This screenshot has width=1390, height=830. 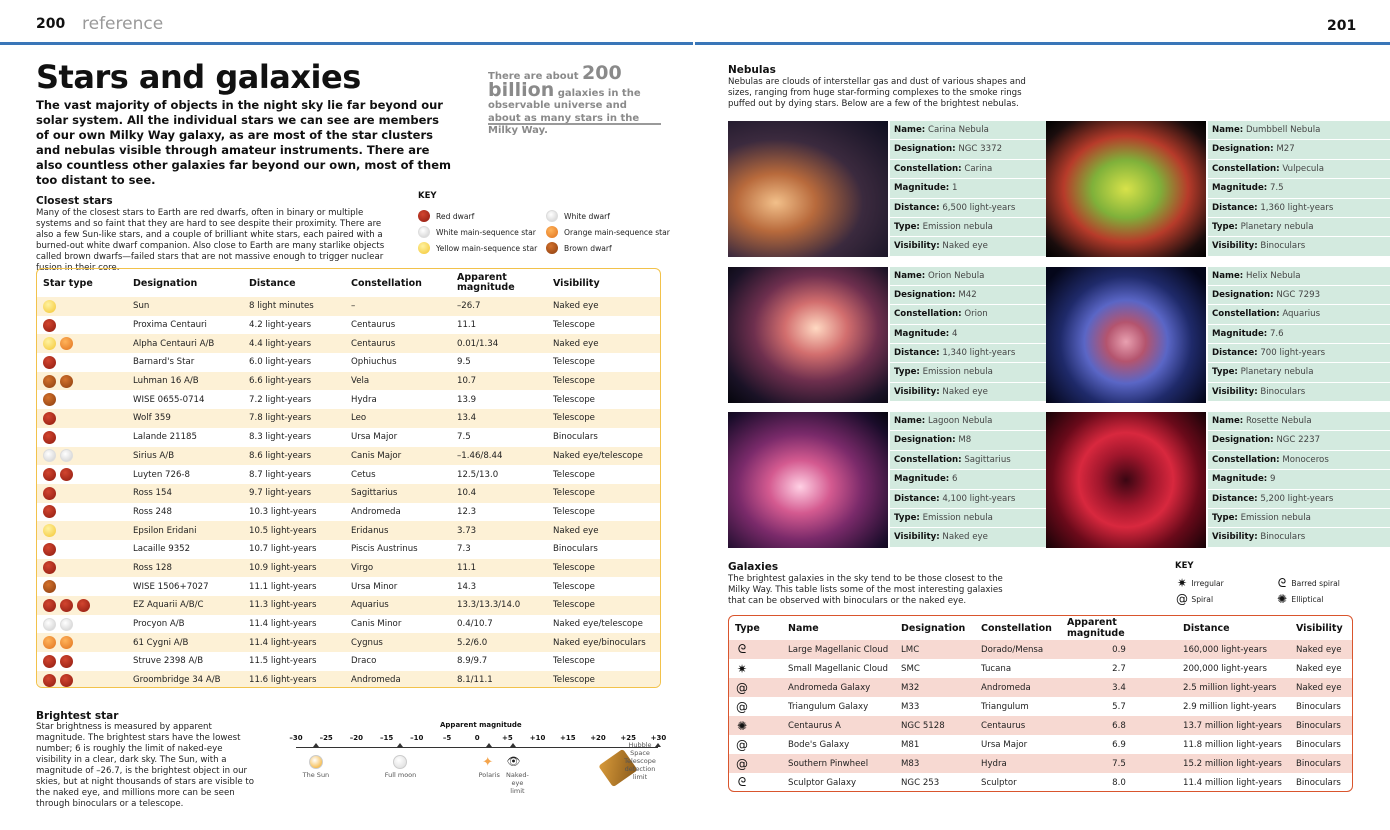 What do you see at coordinates (910, 668) in the screenshot?
I see `cell-designation: SMC` at bounding box center [910, 668].